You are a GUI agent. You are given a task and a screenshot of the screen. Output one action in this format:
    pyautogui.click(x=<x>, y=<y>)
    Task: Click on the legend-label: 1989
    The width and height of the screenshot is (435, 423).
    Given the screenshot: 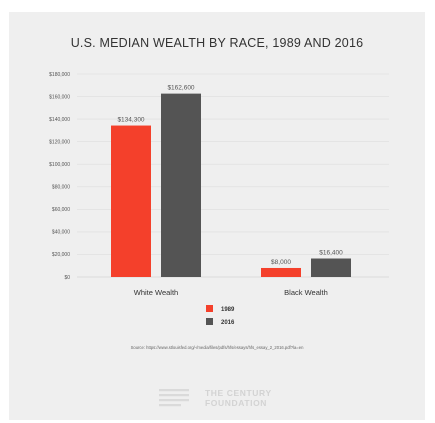 What is the action you would take?
    pyautogui.click(x=228, y=310)
    